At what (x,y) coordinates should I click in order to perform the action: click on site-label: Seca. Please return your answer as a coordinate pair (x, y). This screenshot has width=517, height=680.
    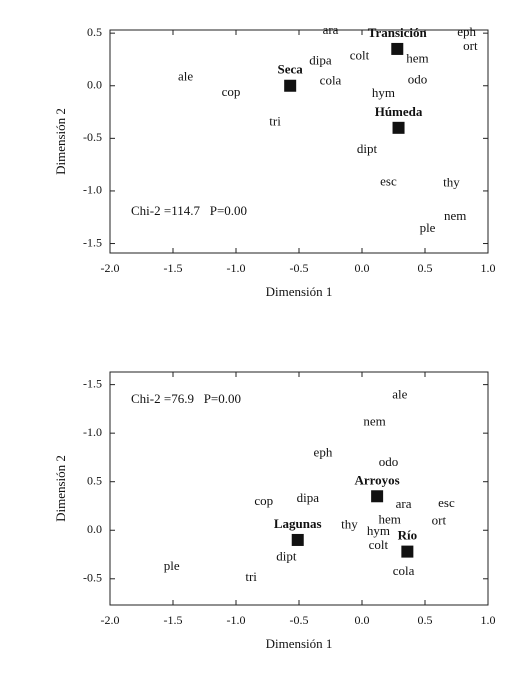
    Looking at the image, I should click on (291, 69).